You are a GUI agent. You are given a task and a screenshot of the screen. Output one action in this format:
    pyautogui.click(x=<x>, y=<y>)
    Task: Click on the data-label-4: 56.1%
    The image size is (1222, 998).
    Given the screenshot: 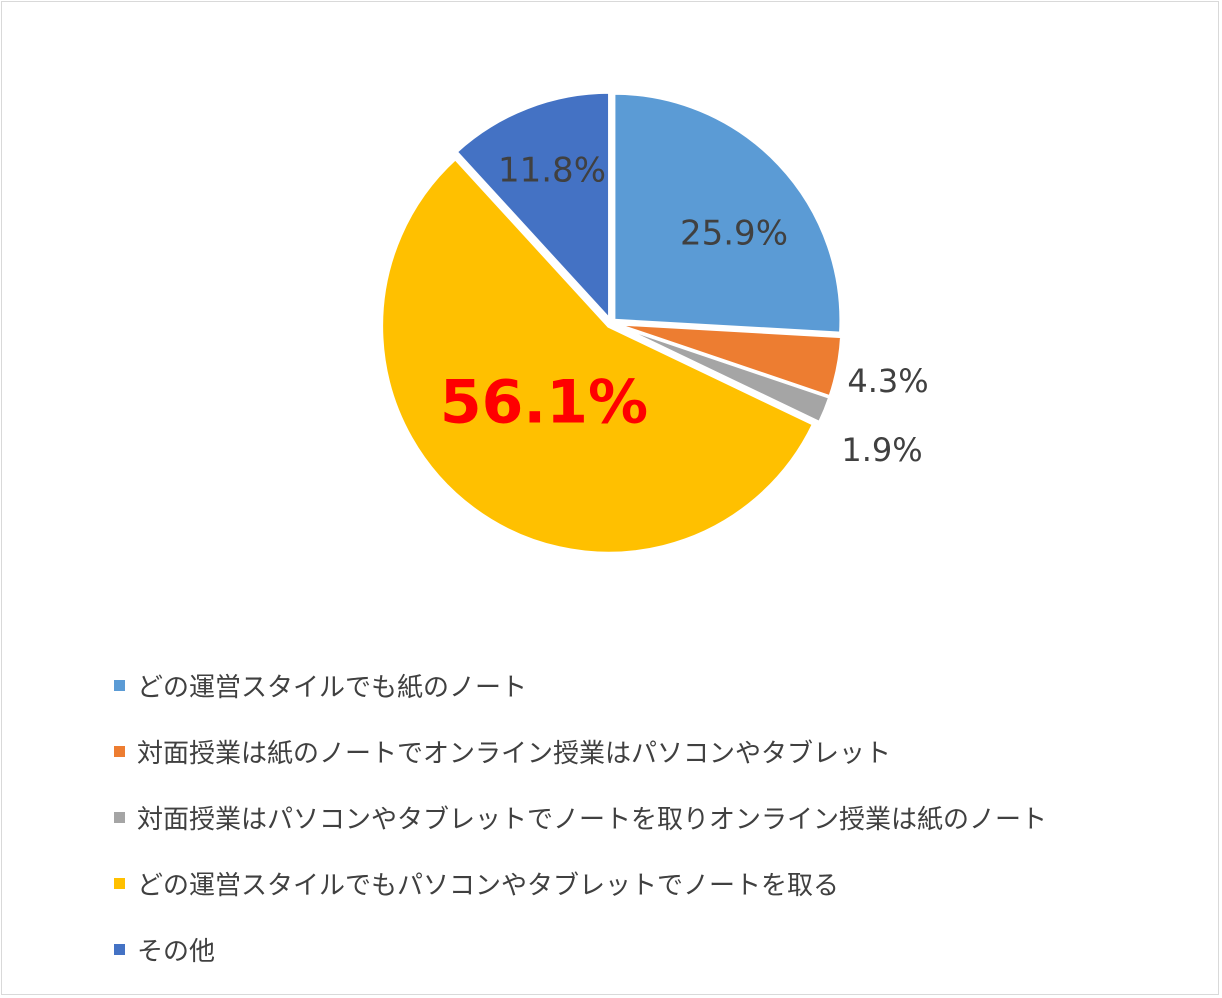 What is the action you would take?
    pyautogui.click(x=544, y=403)
    